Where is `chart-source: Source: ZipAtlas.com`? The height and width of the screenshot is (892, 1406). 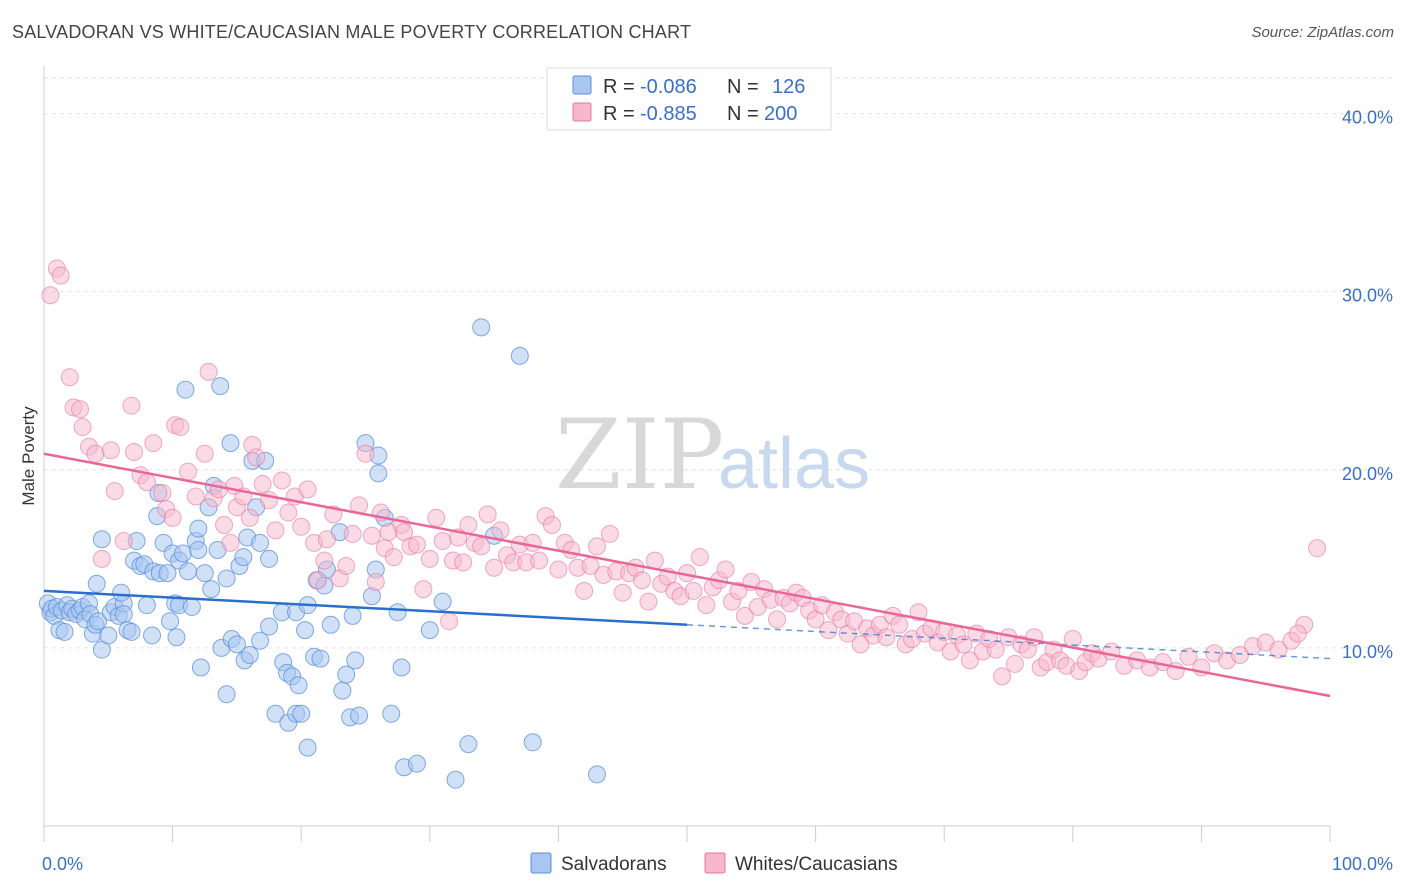
chart-source: Source: ZipAtlas.com is located at coordinates (1322, 32).